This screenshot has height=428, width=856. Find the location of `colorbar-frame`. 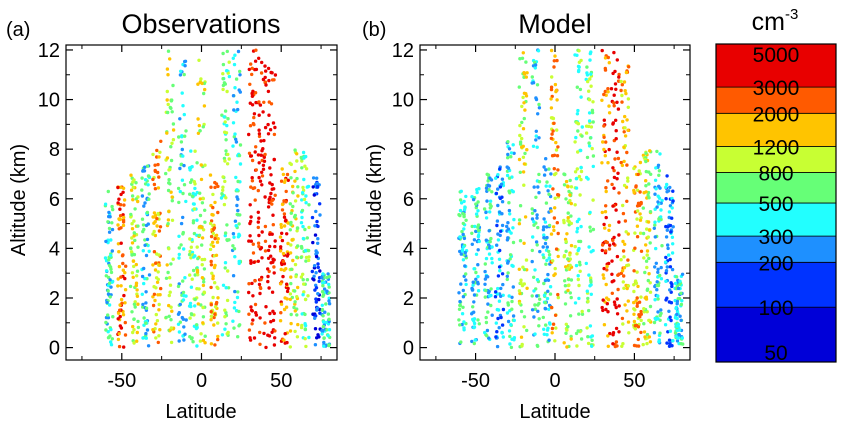

colorbar-frame is located at coordinates (776, 203).